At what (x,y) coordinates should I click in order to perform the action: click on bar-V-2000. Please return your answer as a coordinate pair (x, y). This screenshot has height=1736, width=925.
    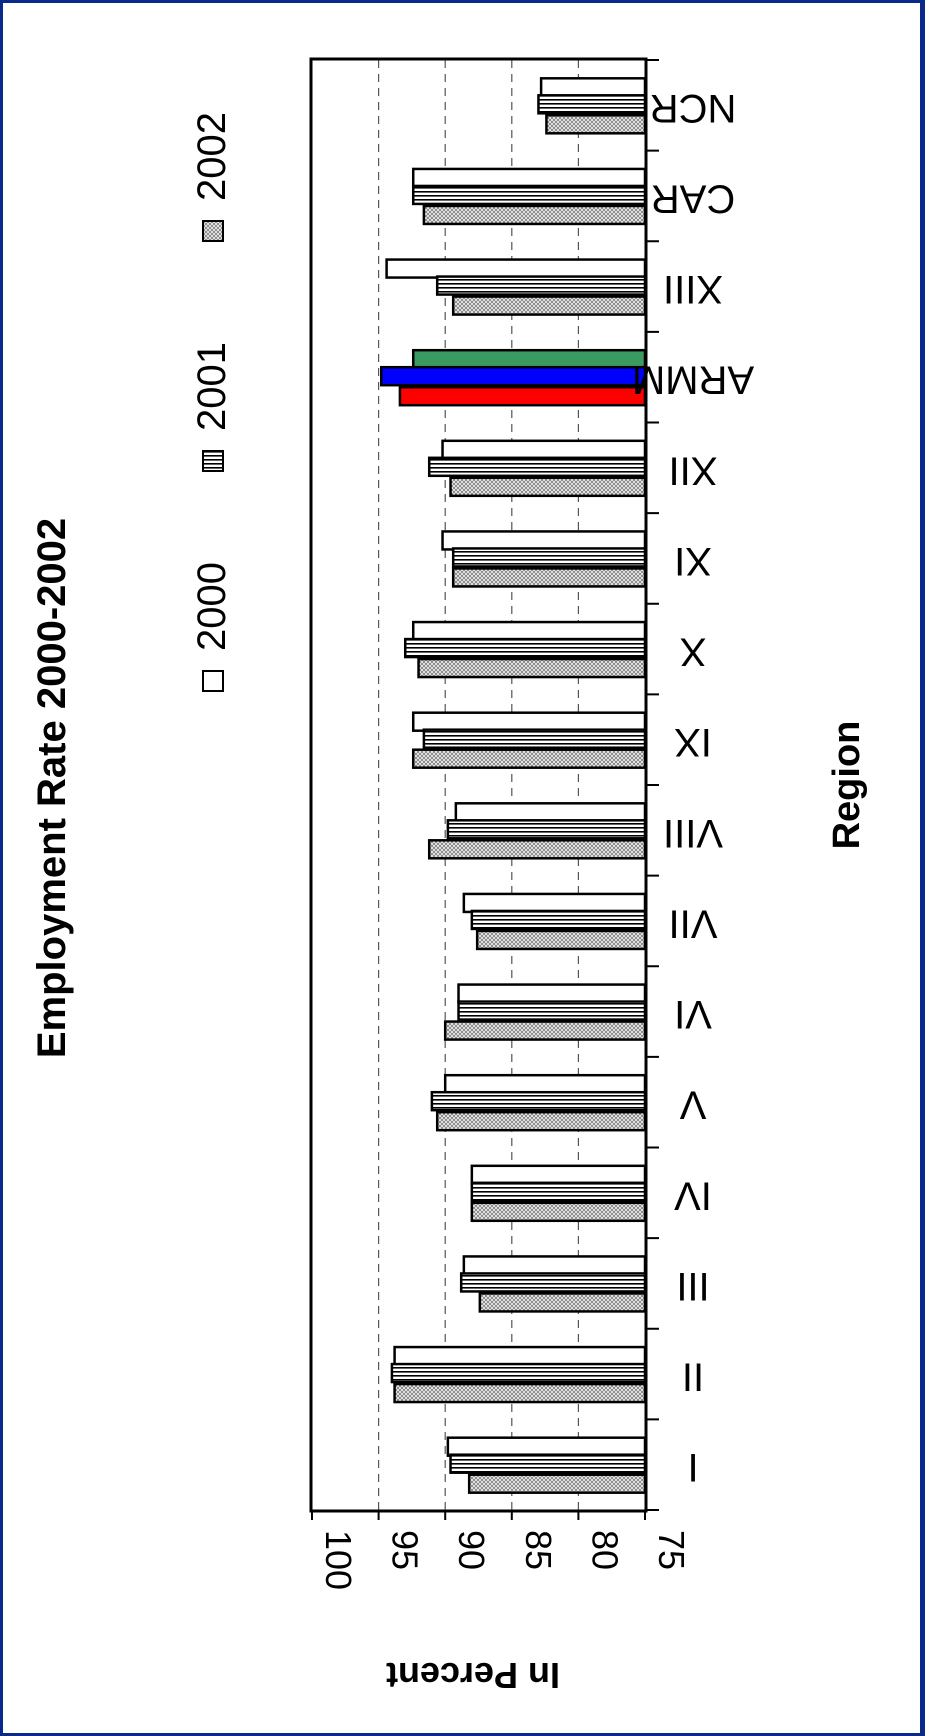
    Looking at the image, I should click on (545, 1084).